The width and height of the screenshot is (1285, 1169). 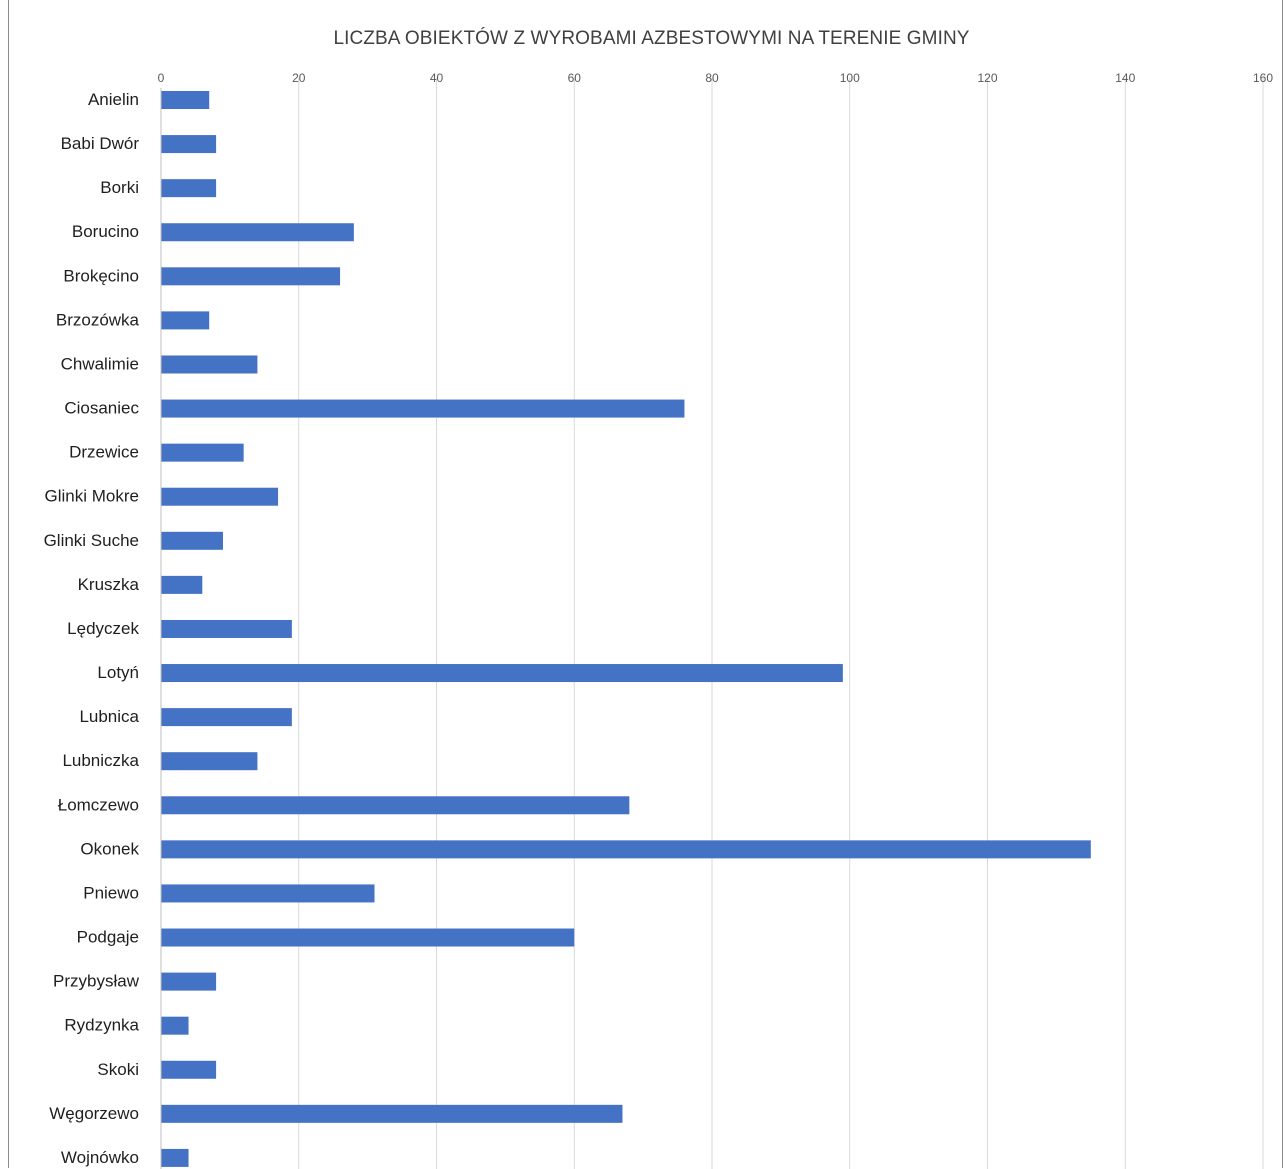 What do you see at coordinates (626, 849) in the screenshot?
I see `bar-okonek` at bounding box center [626, 849].